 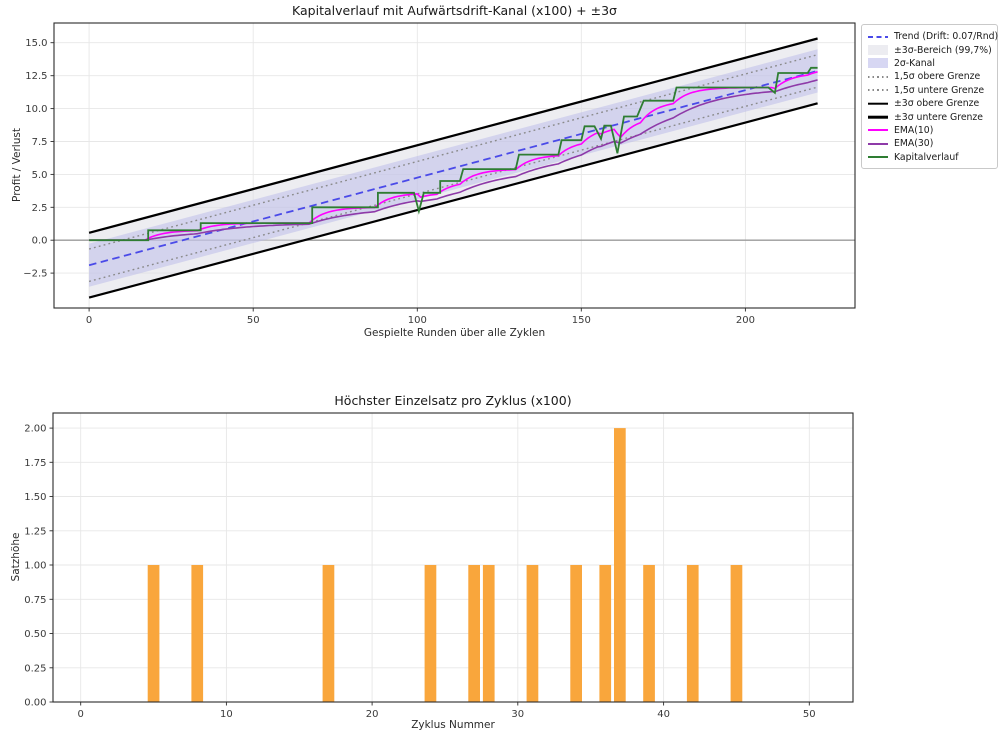 I want to click on legend-entry: 2σ-Kanal, so click(x=929, y=63).